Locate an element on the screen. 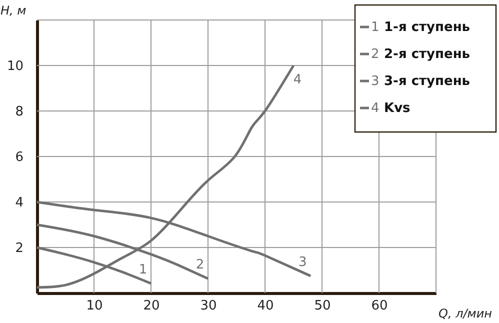  text: 3 is located at coordinates (375, 81).